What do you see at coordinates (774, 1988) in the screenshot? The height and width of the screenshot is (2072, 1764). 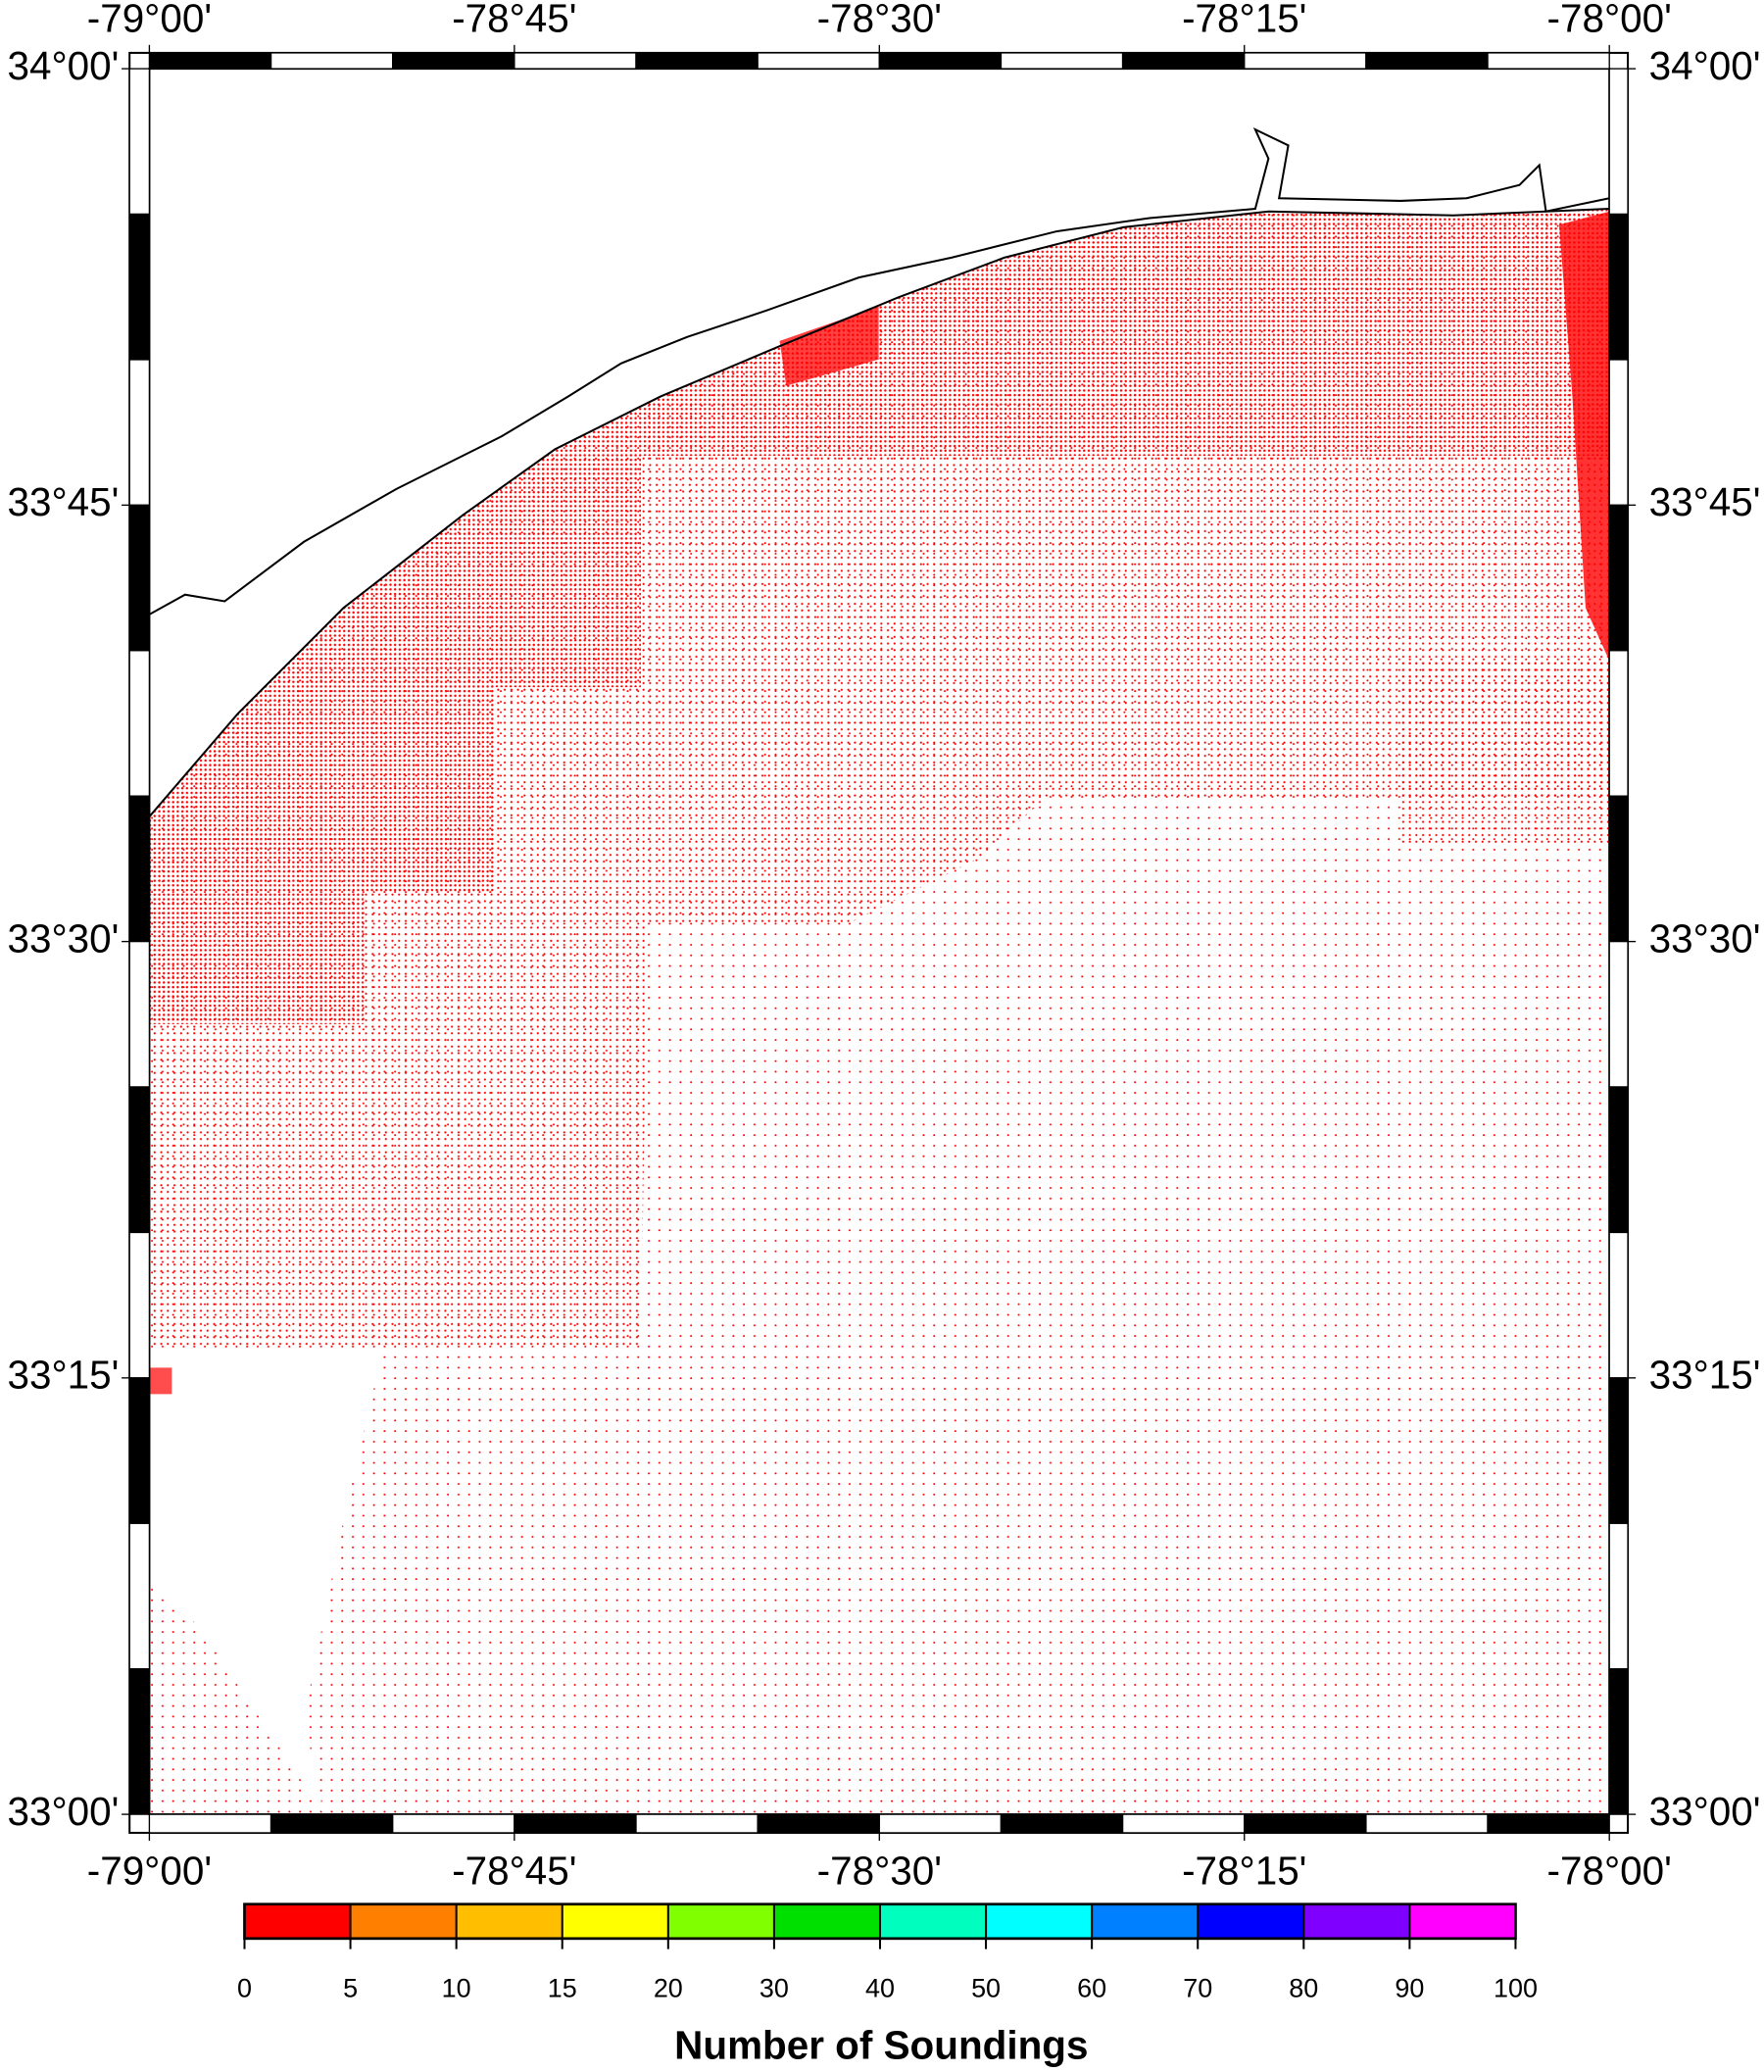 I see `colorbar-tick-label: 30` at bounding box center [774, 1988].